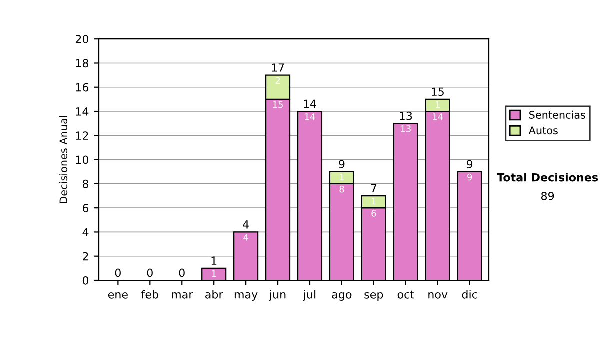 Image resolution: width=600 pixels, height=340 pixels. I want to click on total-label: 4, so click(246, 224).